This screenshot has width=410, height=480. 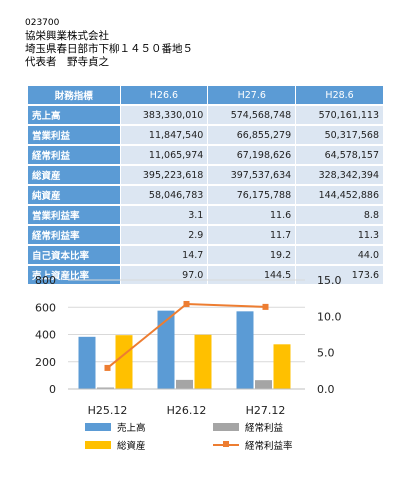 What do you see at coordinates (164, 115) in the screenshot?
I see `table-cell: 383,330,010` at bounding box center [164, 115].